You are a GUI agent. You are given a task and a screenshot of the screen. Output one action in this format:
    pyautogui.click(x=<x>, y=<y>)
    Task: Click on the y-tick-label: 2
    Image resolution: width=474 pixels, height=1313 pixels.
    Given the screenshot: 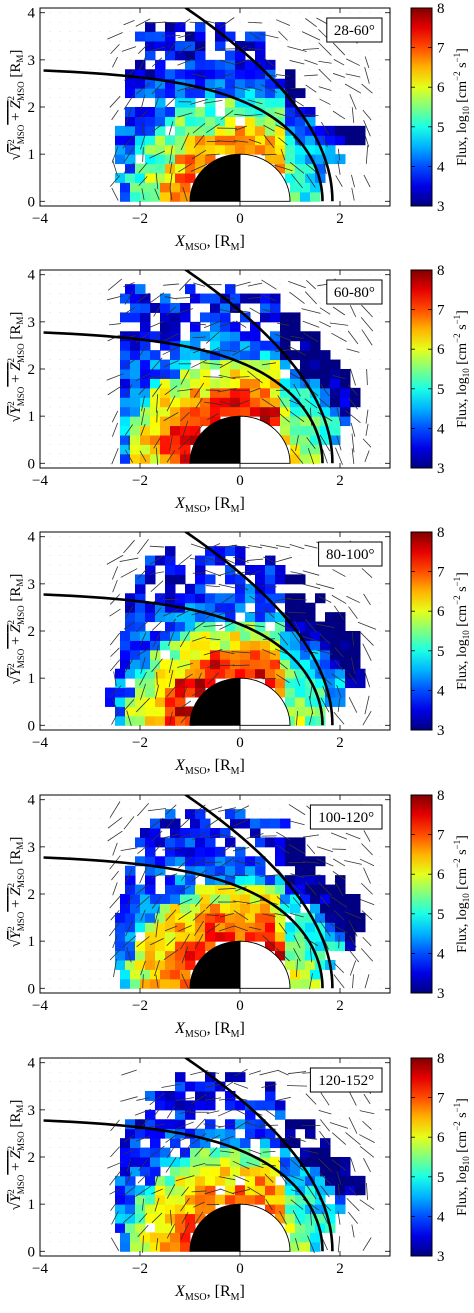 What is the action you would take?
    pyautogui.click(x=32, y=108)
    